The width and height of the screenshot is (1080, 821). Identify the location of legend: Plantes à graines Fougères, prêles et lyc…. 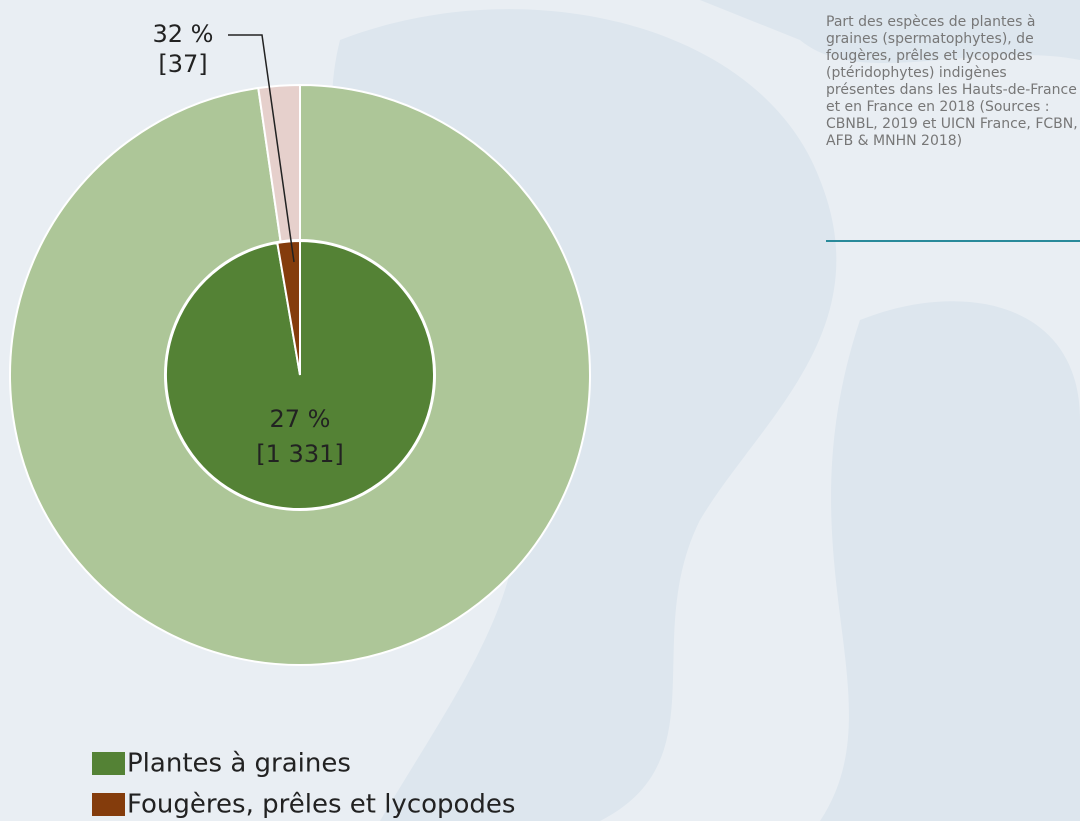
(303, 784).